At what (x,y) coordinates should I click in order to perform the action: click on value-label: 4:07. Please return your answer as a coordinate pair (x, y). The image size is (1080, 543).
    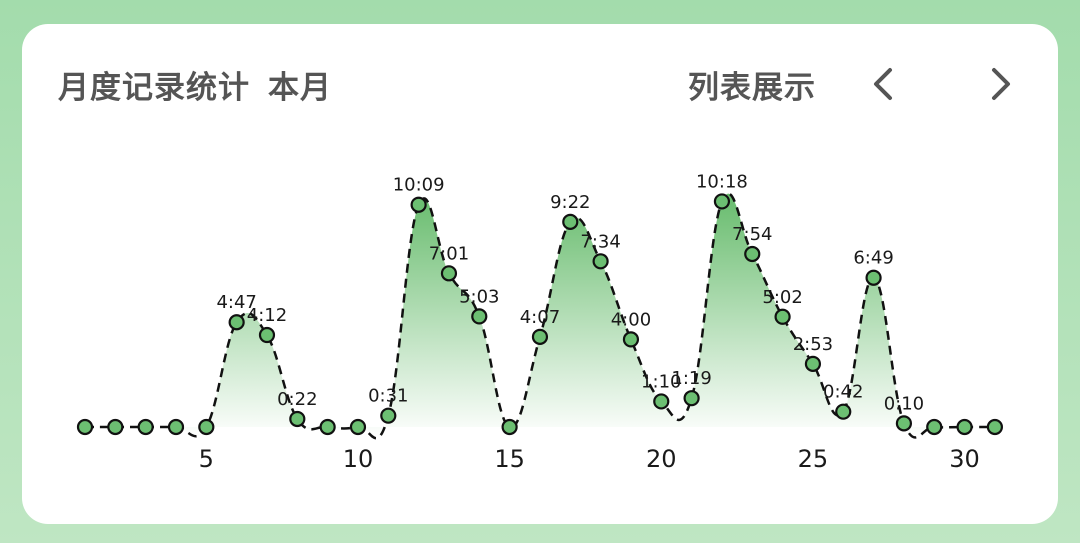
    Looking at the image, I should click on (540, 317).